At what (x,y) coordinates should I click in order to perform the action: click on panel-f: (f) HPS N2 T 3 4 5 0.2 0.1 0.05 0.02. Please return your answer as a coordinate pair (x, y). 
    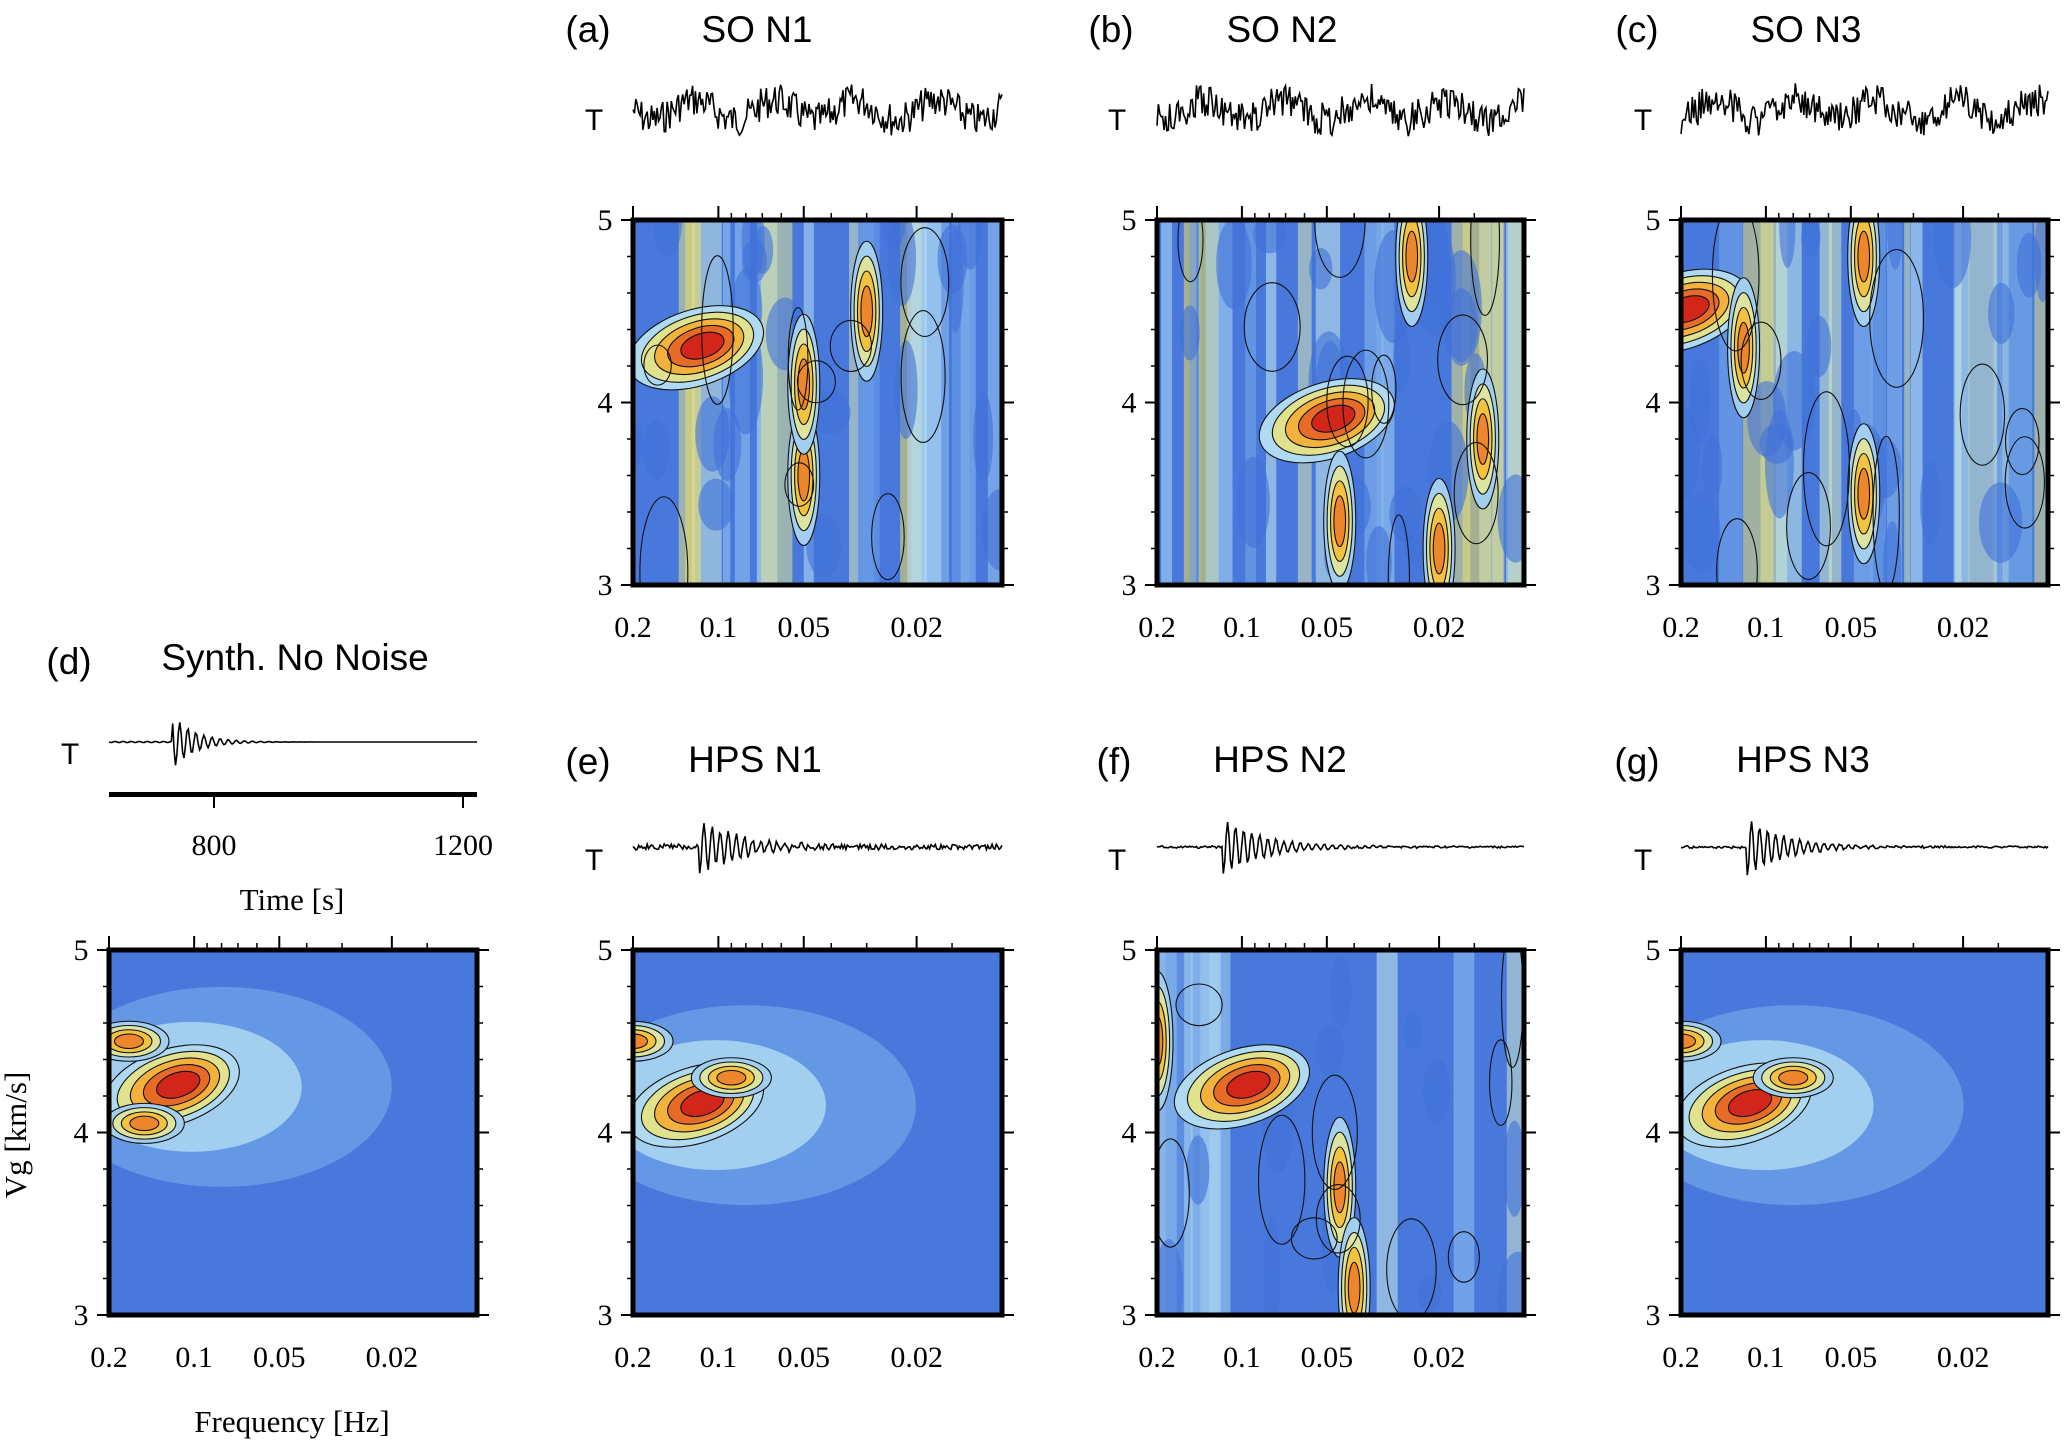
    Looking at the image, I should click on (1316, 1056).